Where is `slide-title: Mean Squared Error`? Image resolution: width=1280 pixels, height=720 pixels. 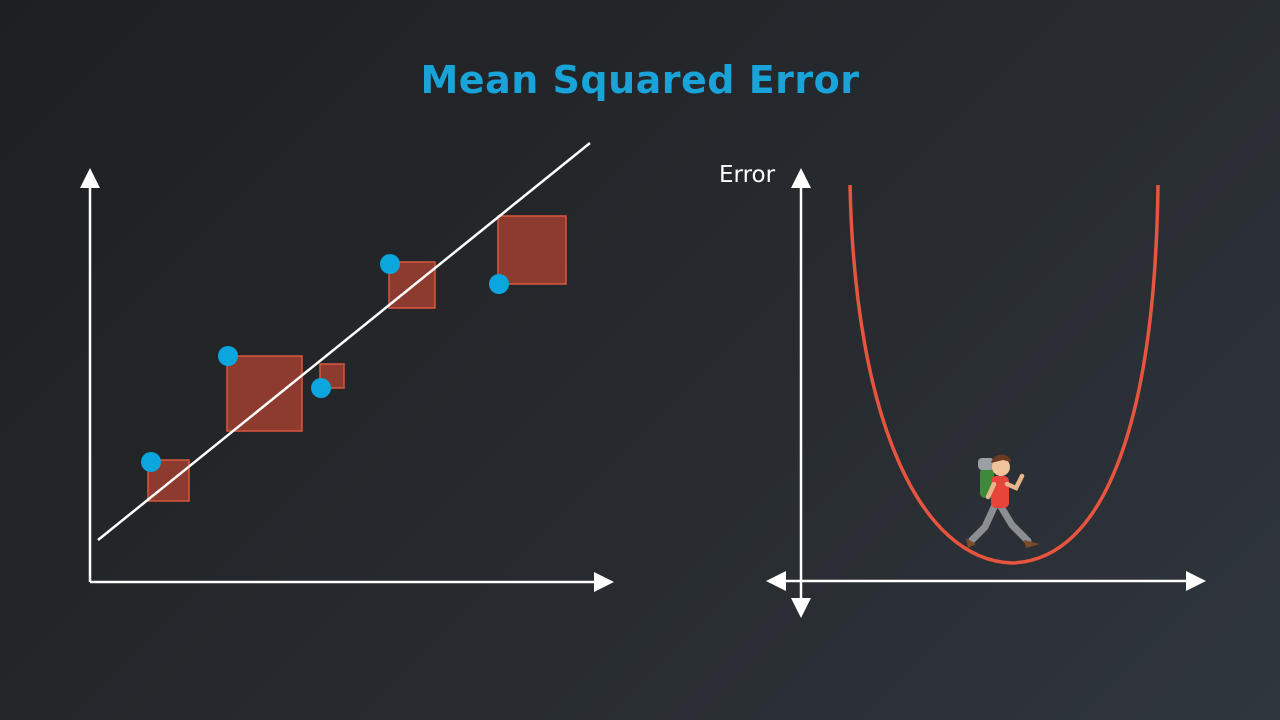 slide-title: Mean Squared Error is located at coordinates (640, 80).